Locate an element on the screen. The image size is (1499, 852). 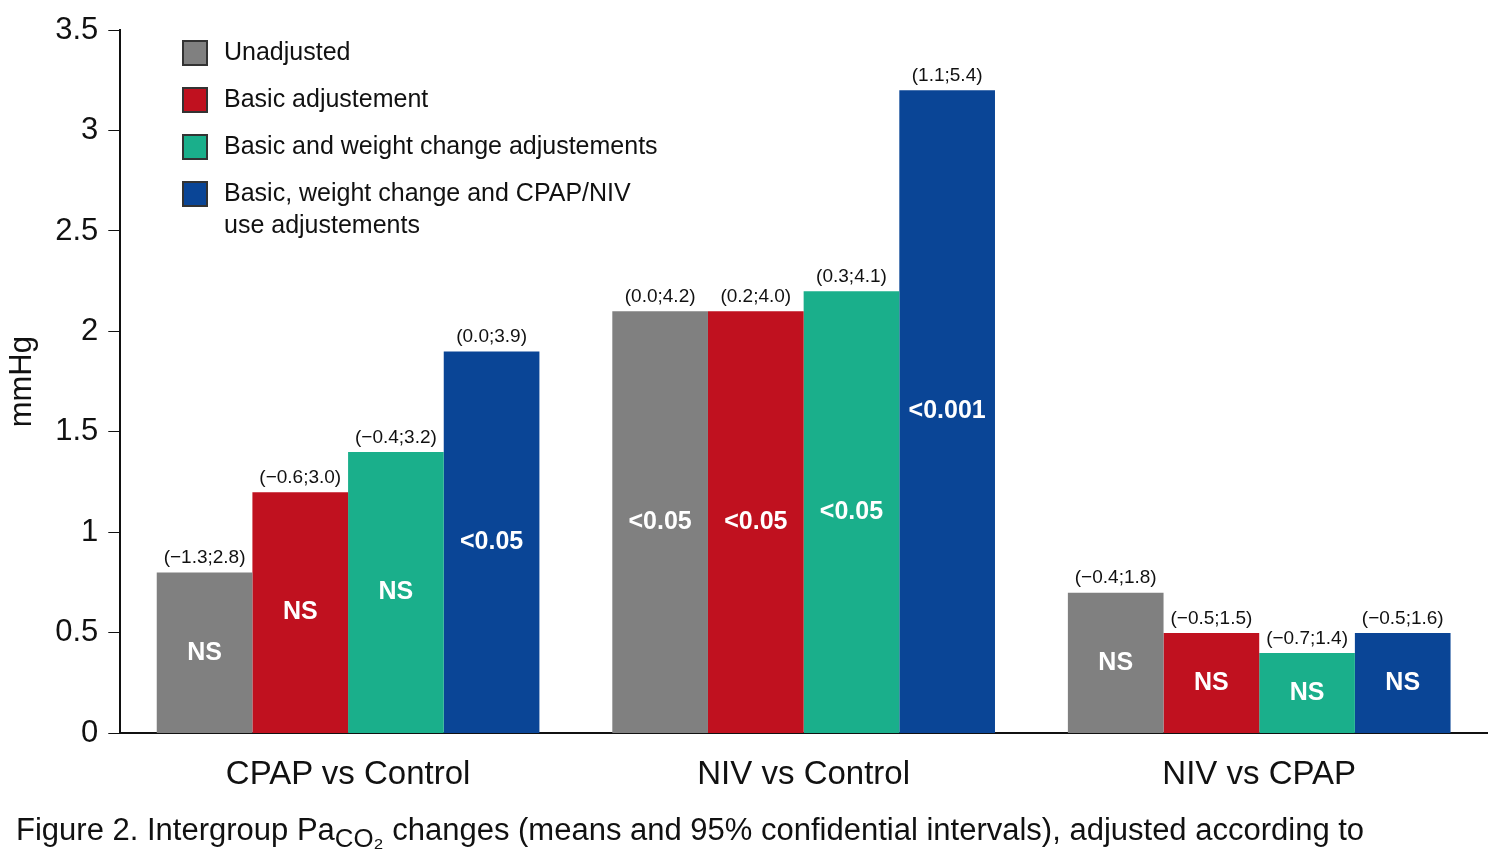
data-label: (−1.3;2.8) is located at coordinates (204, 557).